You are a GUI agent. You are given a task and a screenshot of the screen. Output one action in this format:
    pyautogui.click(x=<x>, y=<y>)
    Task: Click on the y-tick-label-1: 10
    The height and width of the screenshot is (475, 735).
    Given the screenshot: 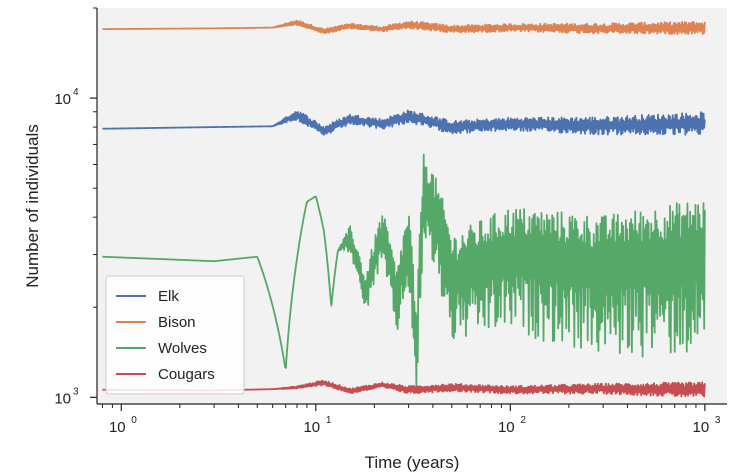 What is the action you would take?
    pyautogui.click(x=62, y=99)
    